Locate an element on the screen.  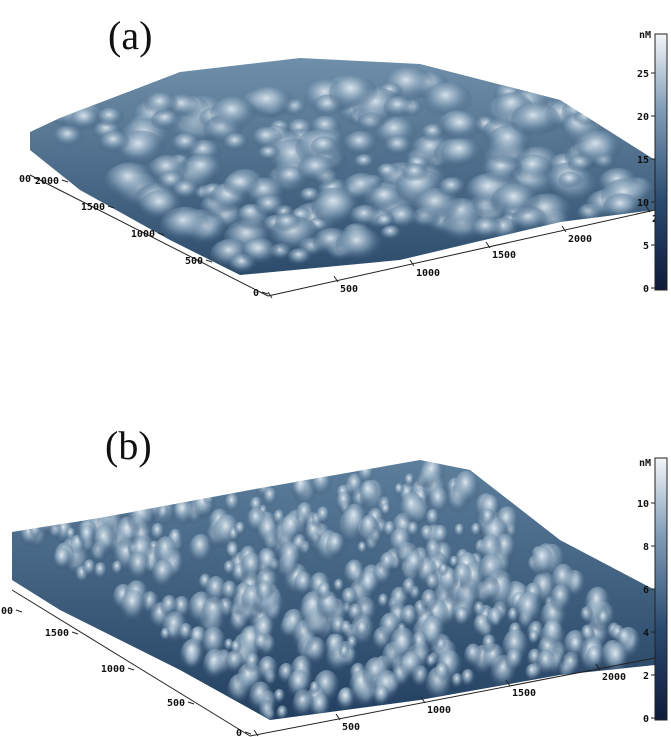
left-axis-tick-label: 2000 is located at coordinates (47, 181).